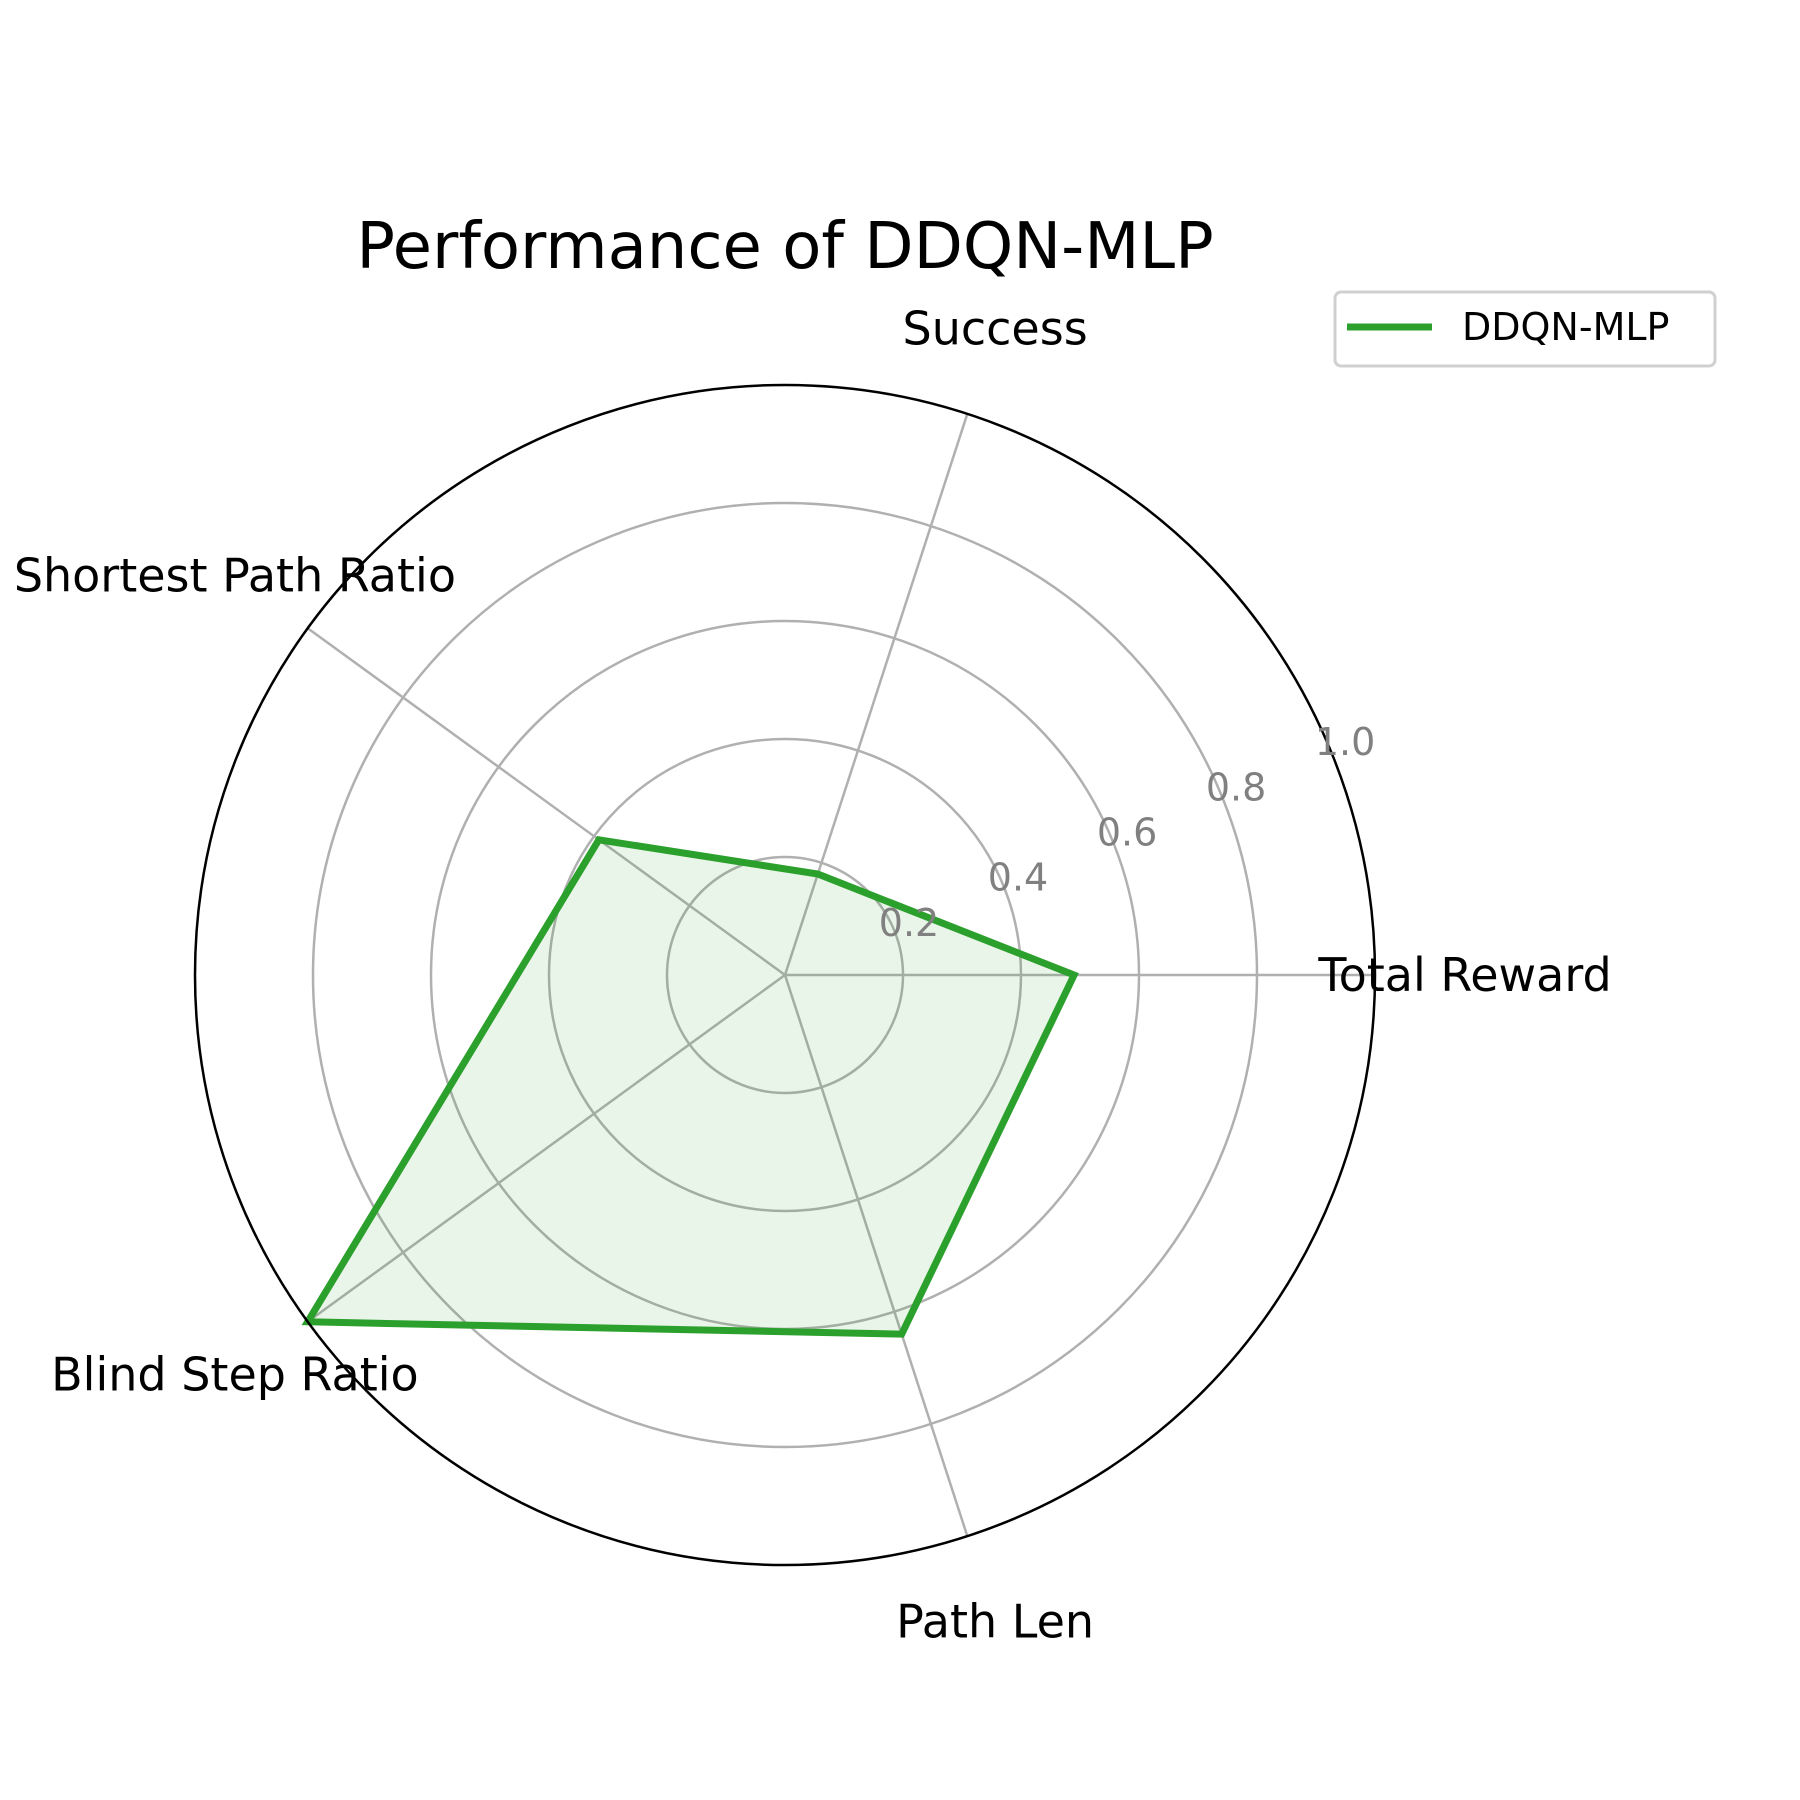  Describe the element at coordinates (1236, 787) in the screenshot. I see `rtick-label-3: 0.8` at that location.